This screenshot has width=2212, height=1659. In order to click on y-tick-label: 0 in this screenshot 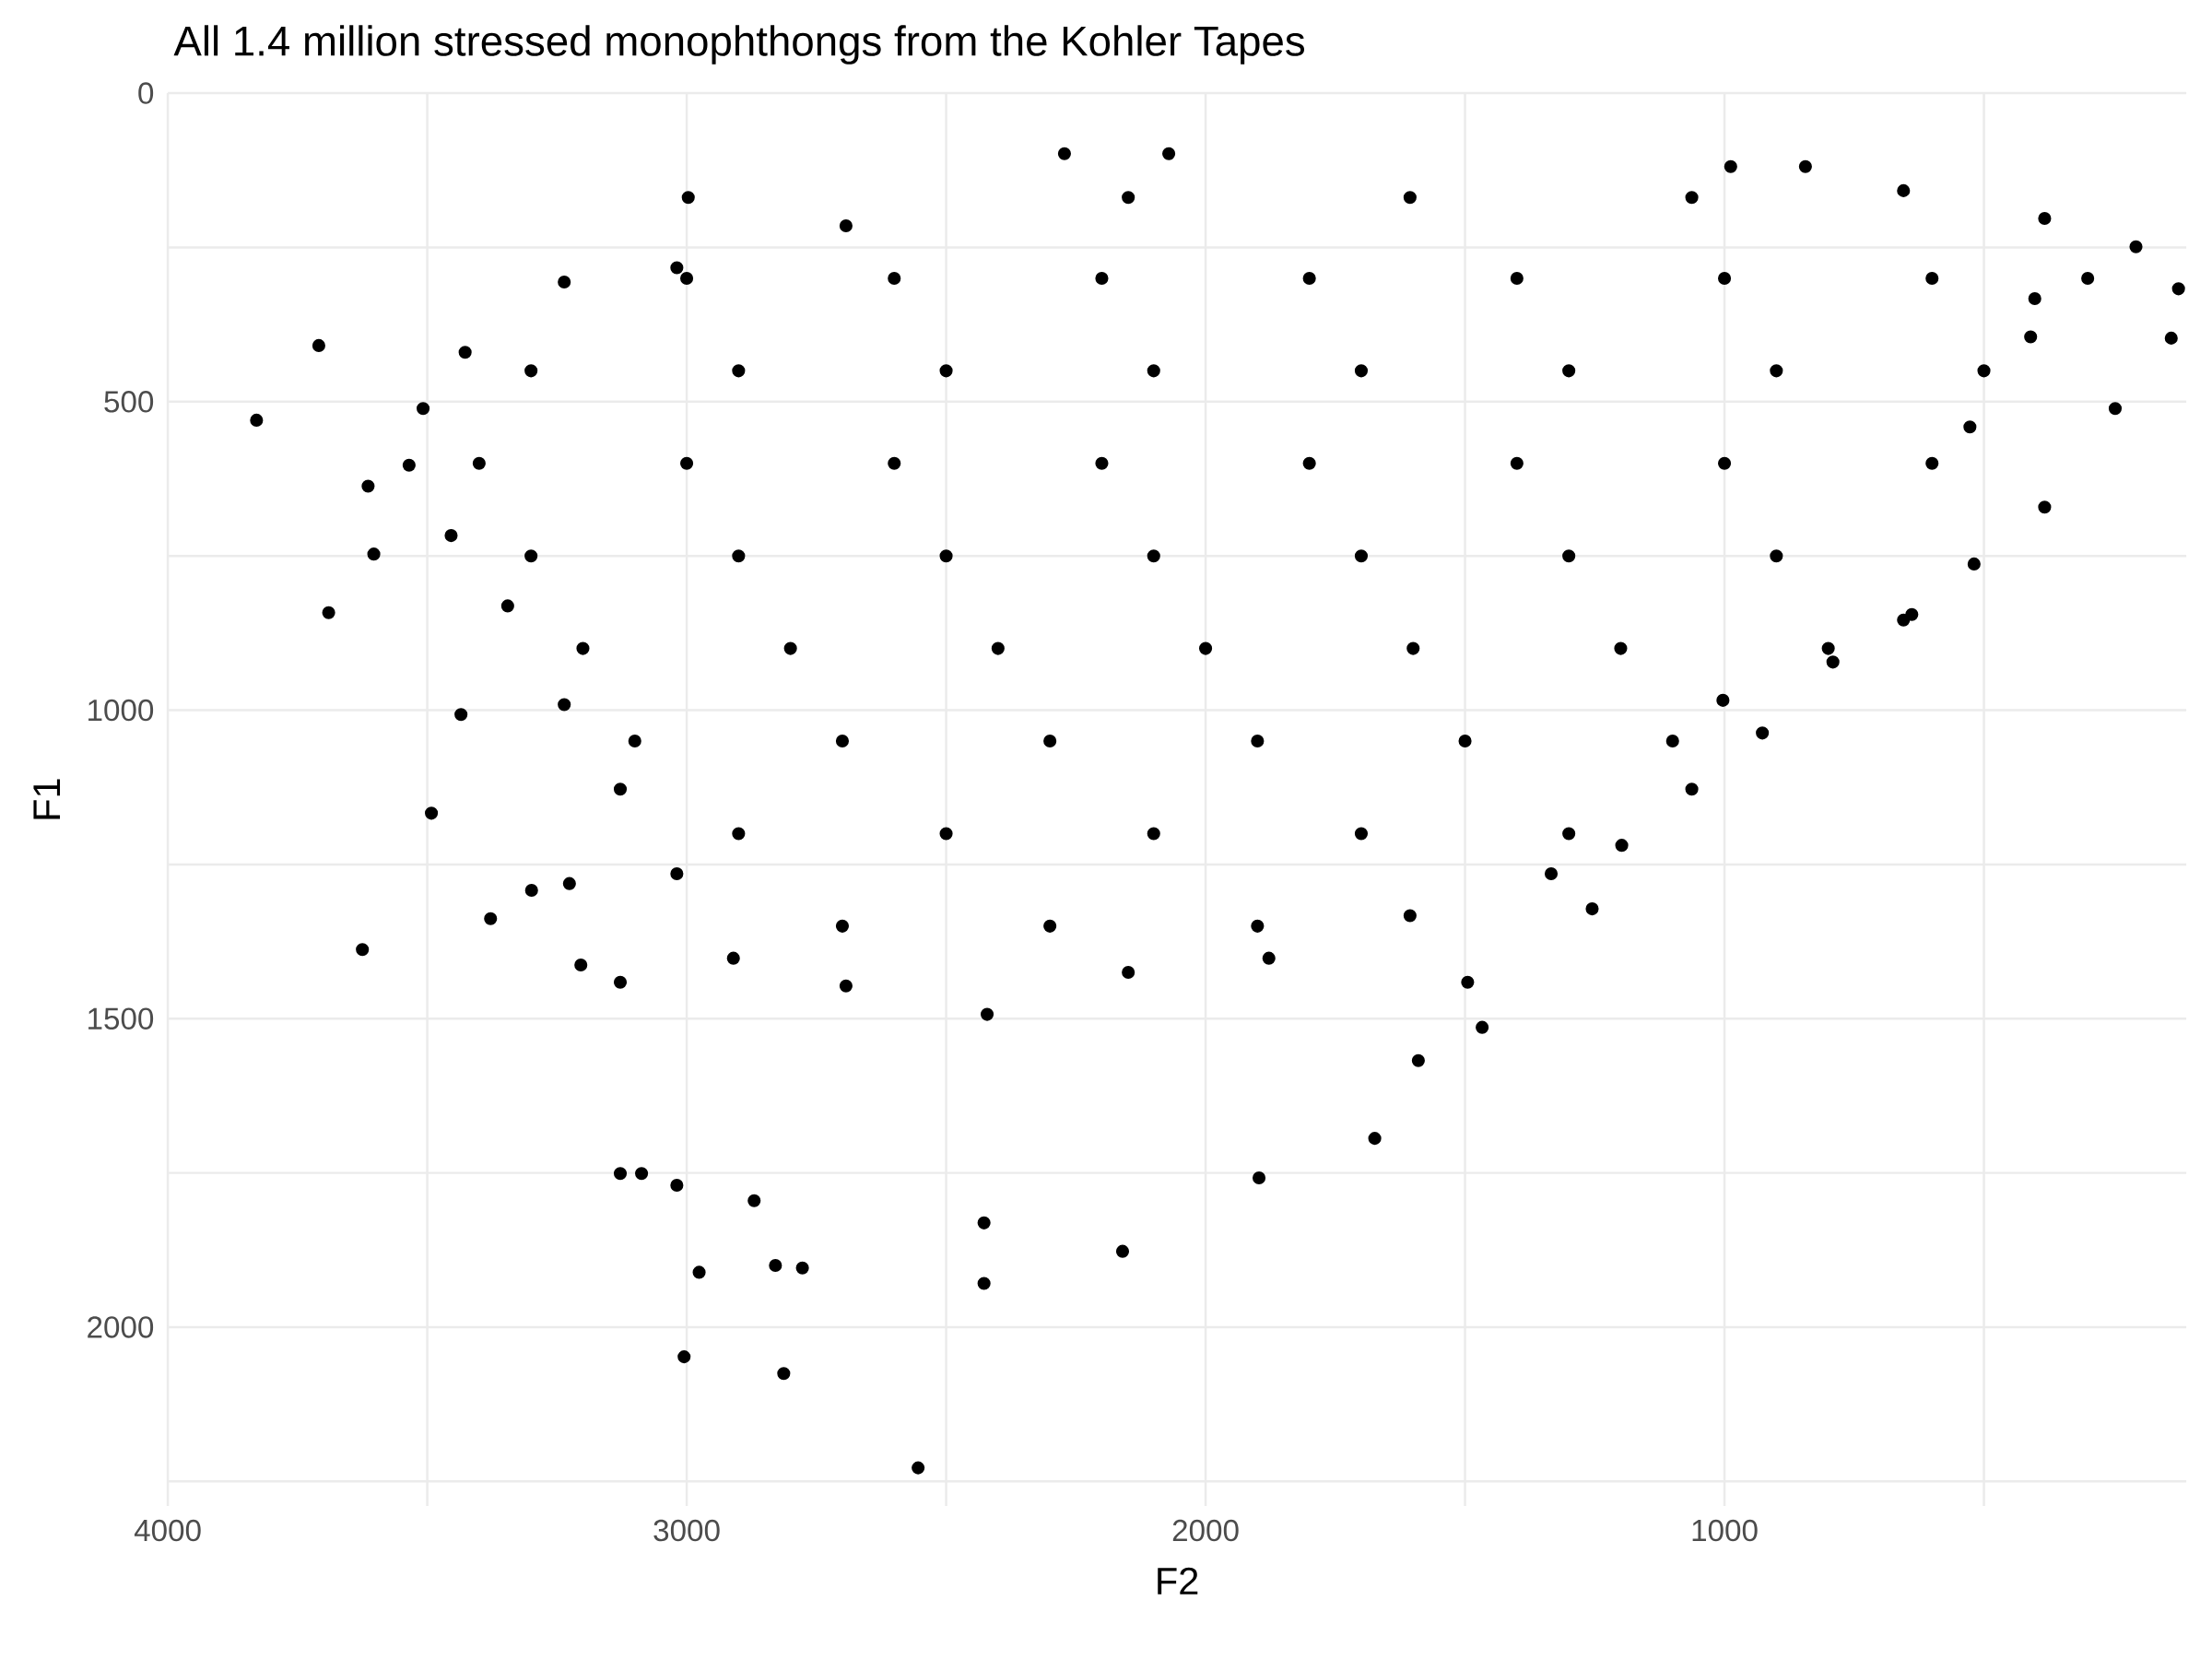, I will do `click(146, 93)`.